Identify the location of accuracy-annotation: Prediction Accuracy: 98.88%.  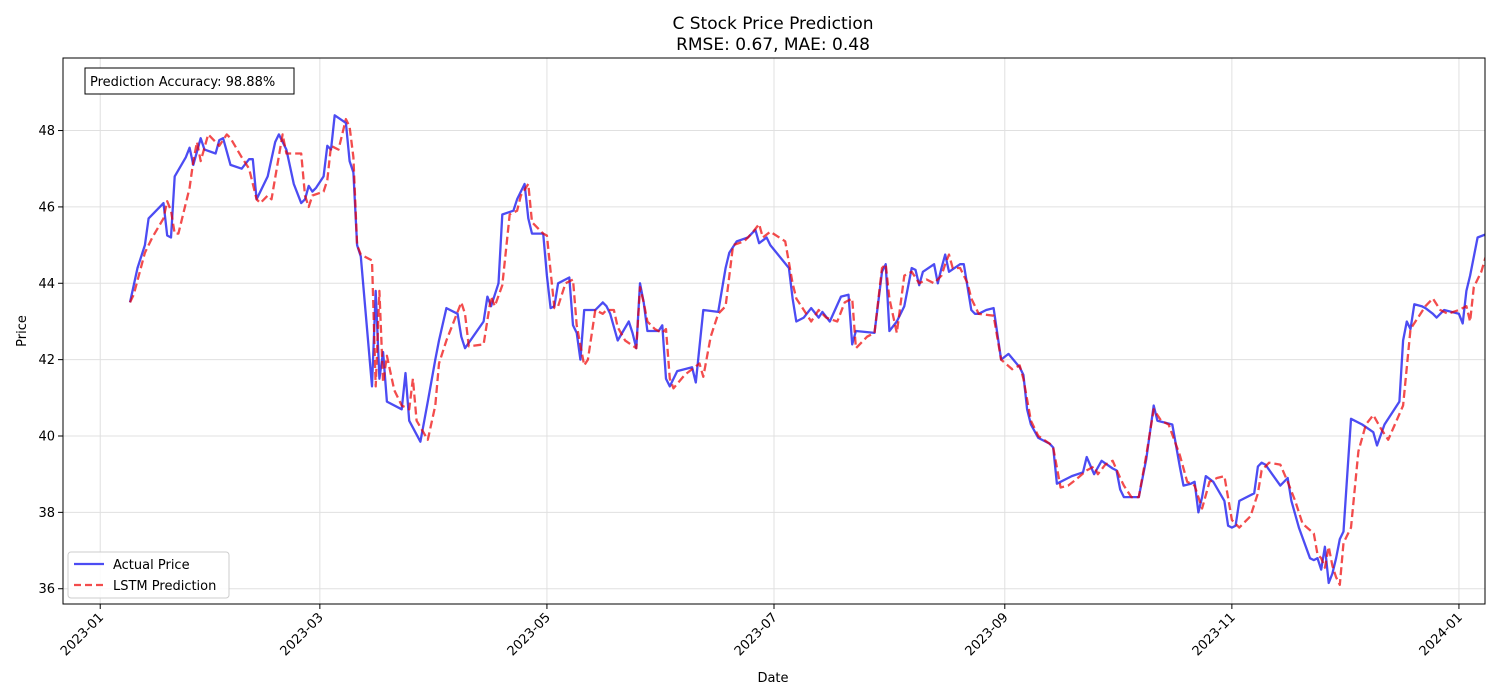
(189, 81).